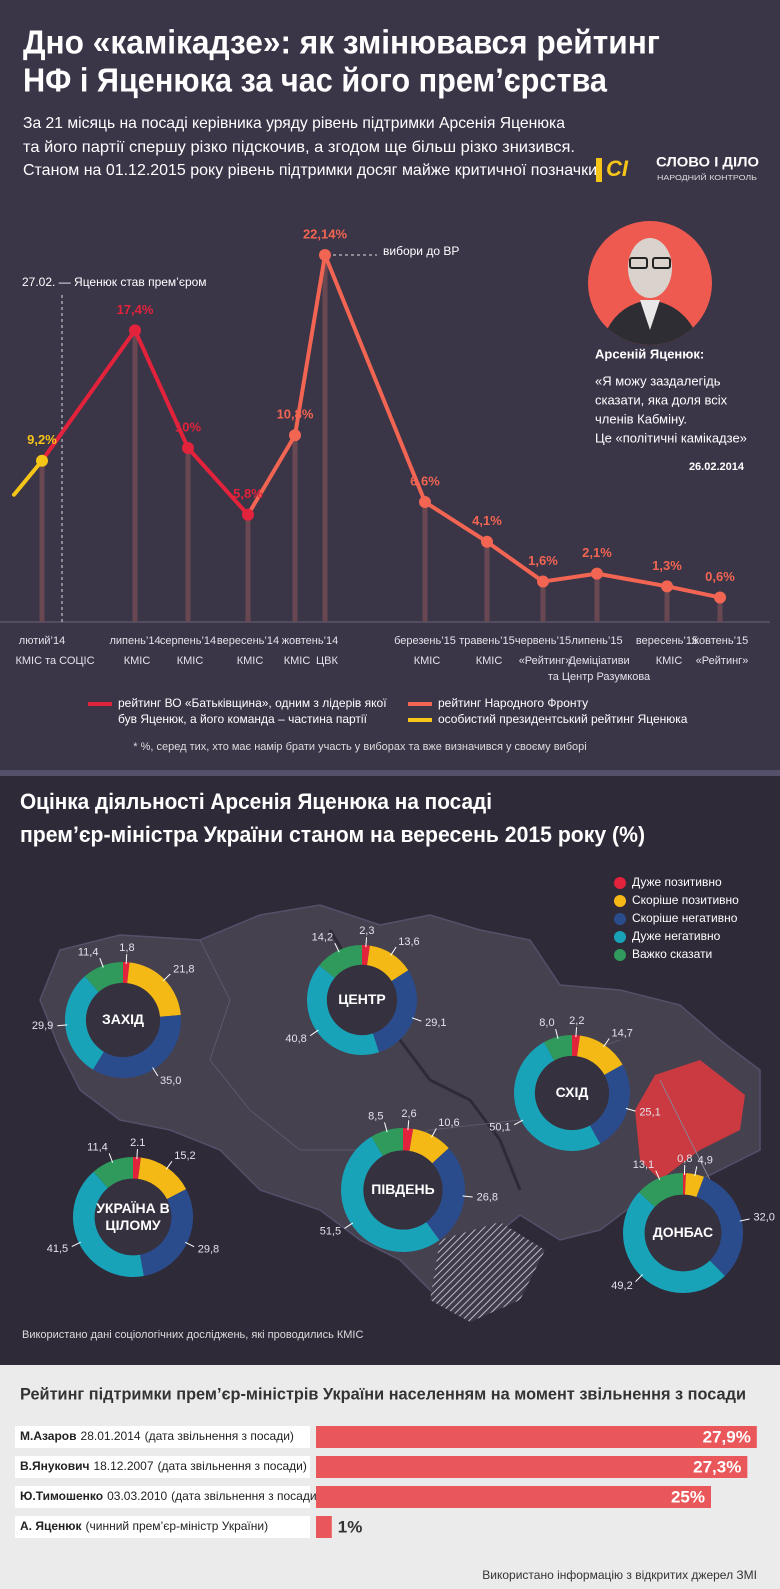 The height and width of the screenshot is (1589, 780). What do you see at coordinates (650, 268) in the screenshot?
I see `portrait-head` at bounding box center [650, 268].